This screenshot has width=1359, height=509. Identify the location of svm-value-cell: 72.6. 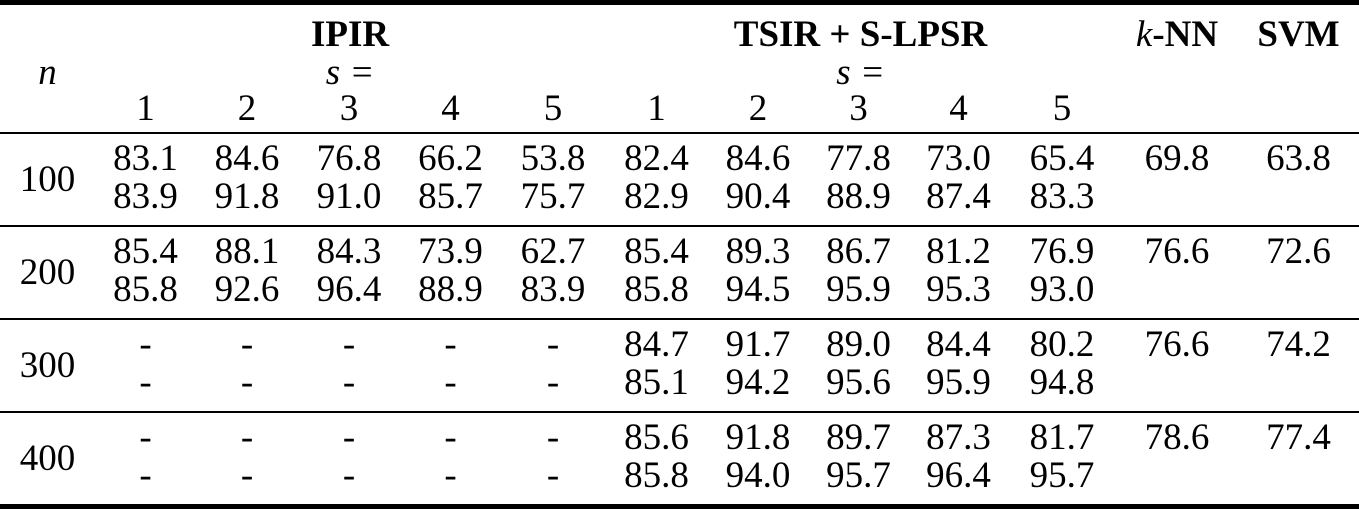
(1298, 272).